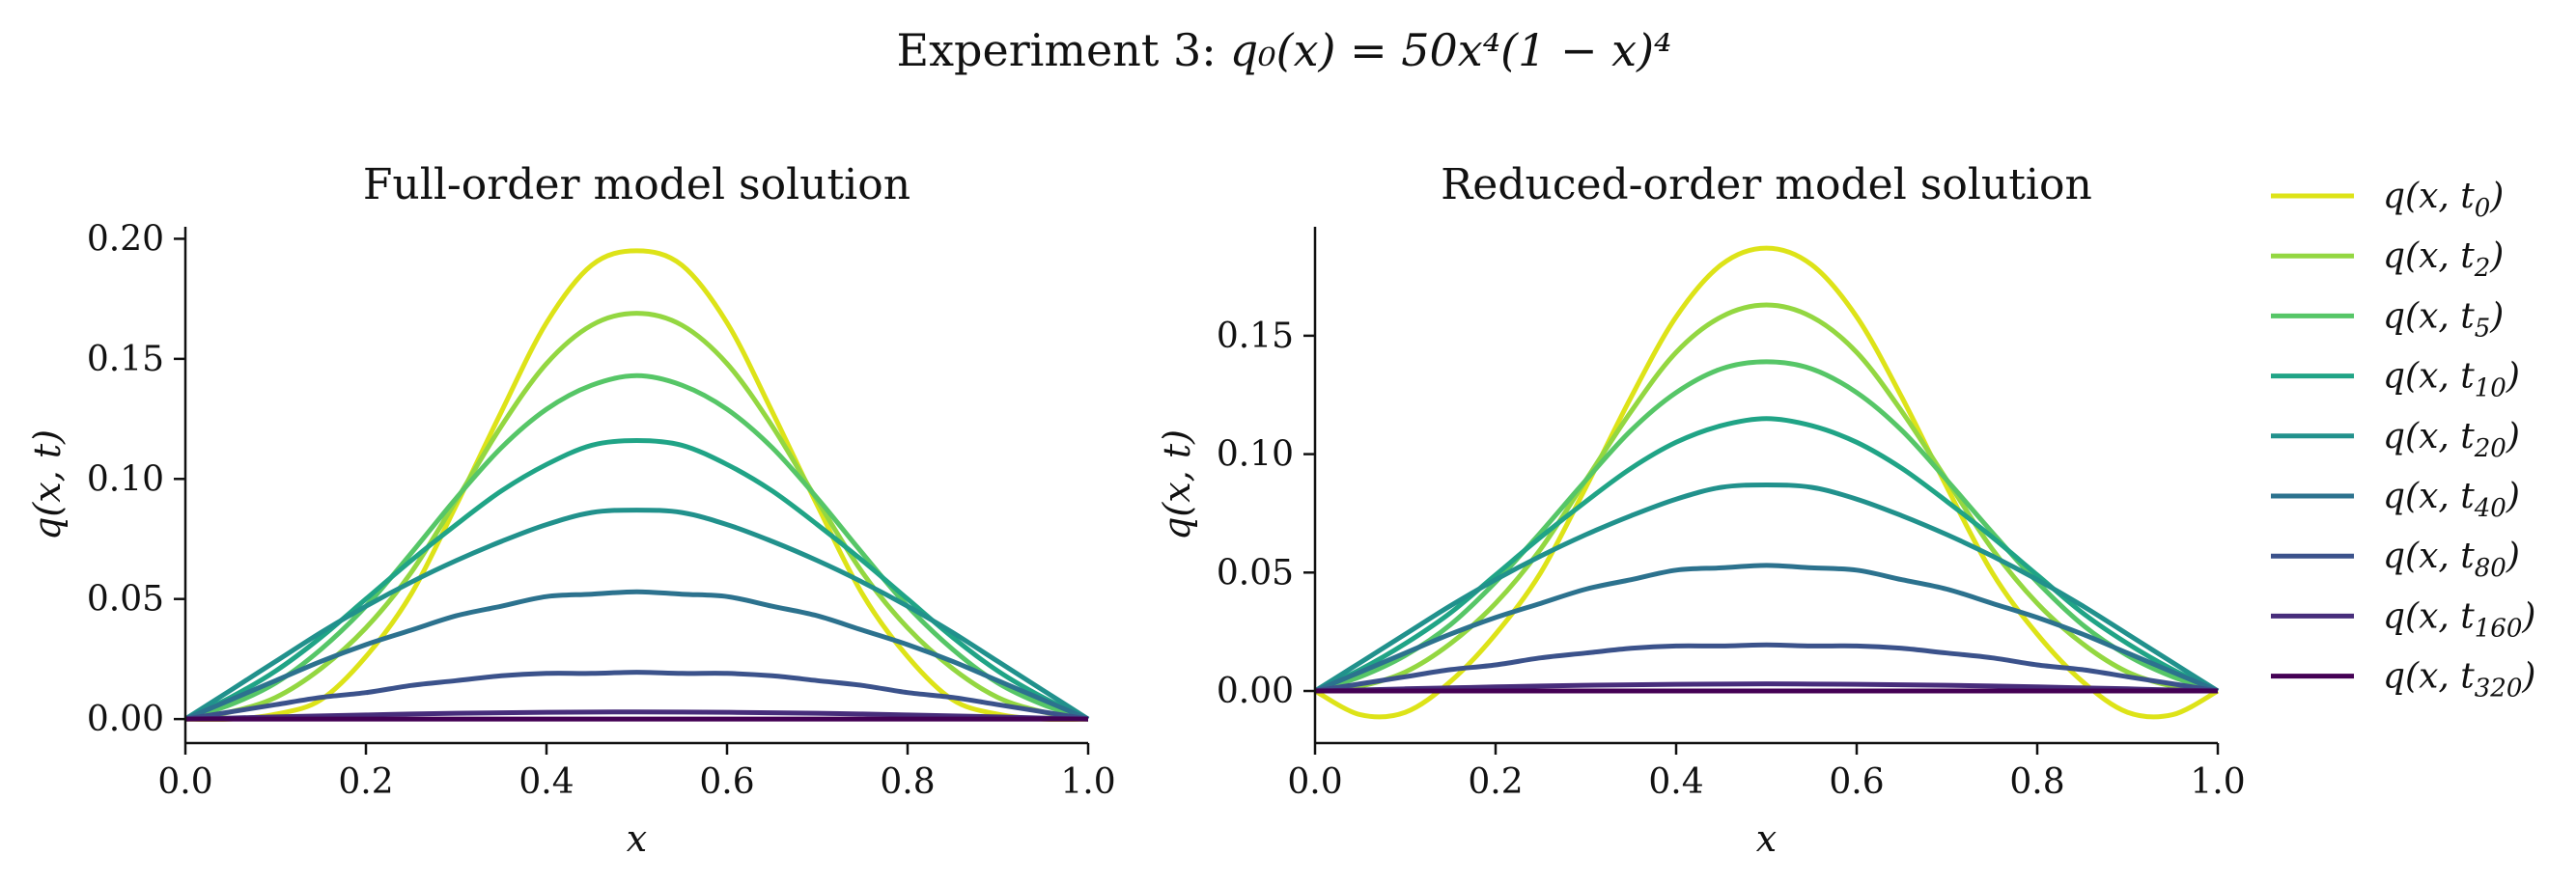 The height and width of the screenshot is (883, 2576). I want to click on legend-label-1: q(x, t2), so click(2444, 259).